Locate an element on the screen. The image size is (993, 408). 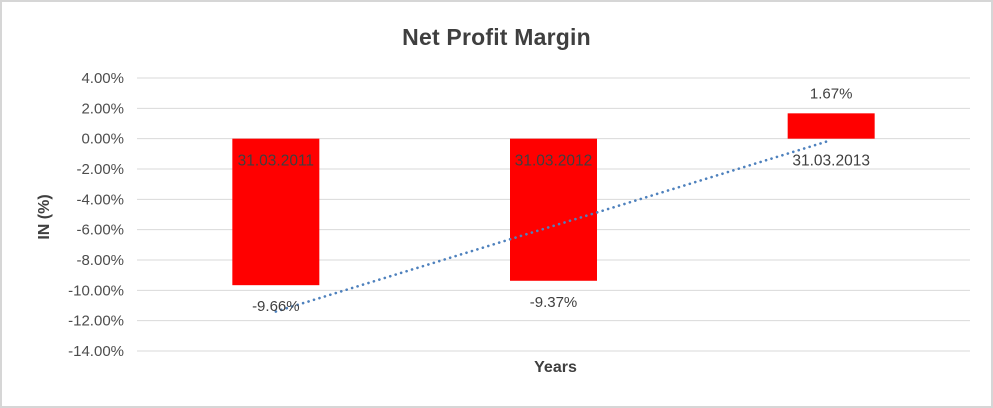
x-axis-title: Years is located at coordinates (555, 367).